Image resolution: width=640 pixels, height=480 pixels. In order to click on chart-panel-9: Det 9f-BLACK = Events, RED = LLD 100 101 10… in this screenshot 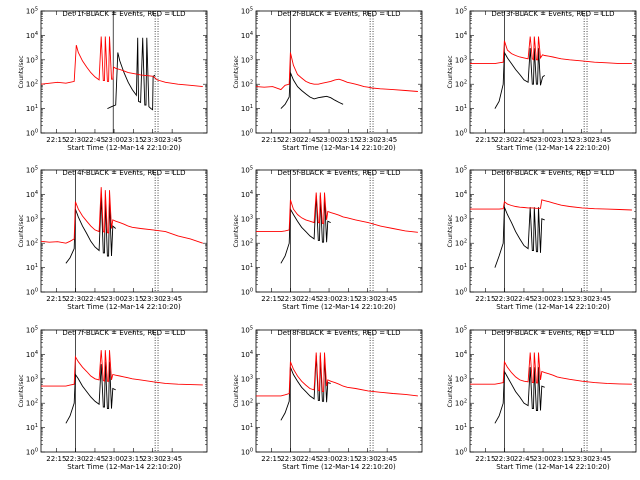, I will do `click(542, 398)`.